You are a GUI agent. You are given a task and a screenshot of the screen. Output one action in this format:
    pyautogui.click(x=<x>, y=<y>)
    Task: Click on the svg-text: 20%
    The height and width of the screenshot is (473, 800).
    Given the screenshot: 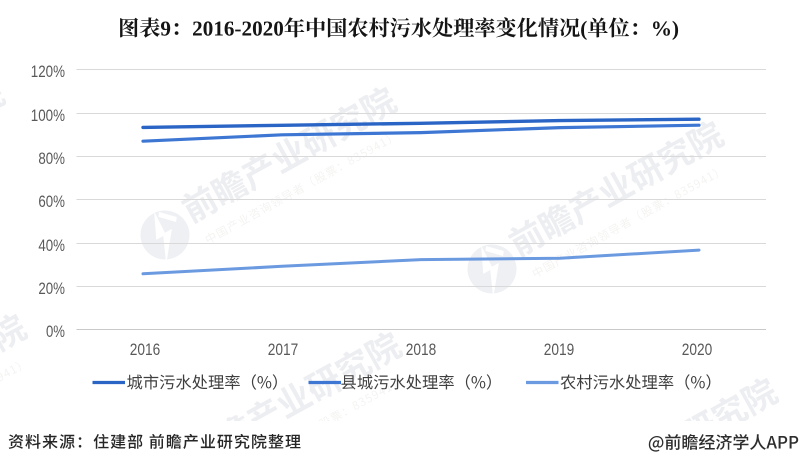 What is the action you would take?
    pyautogui.click(x=51, y=288)
    